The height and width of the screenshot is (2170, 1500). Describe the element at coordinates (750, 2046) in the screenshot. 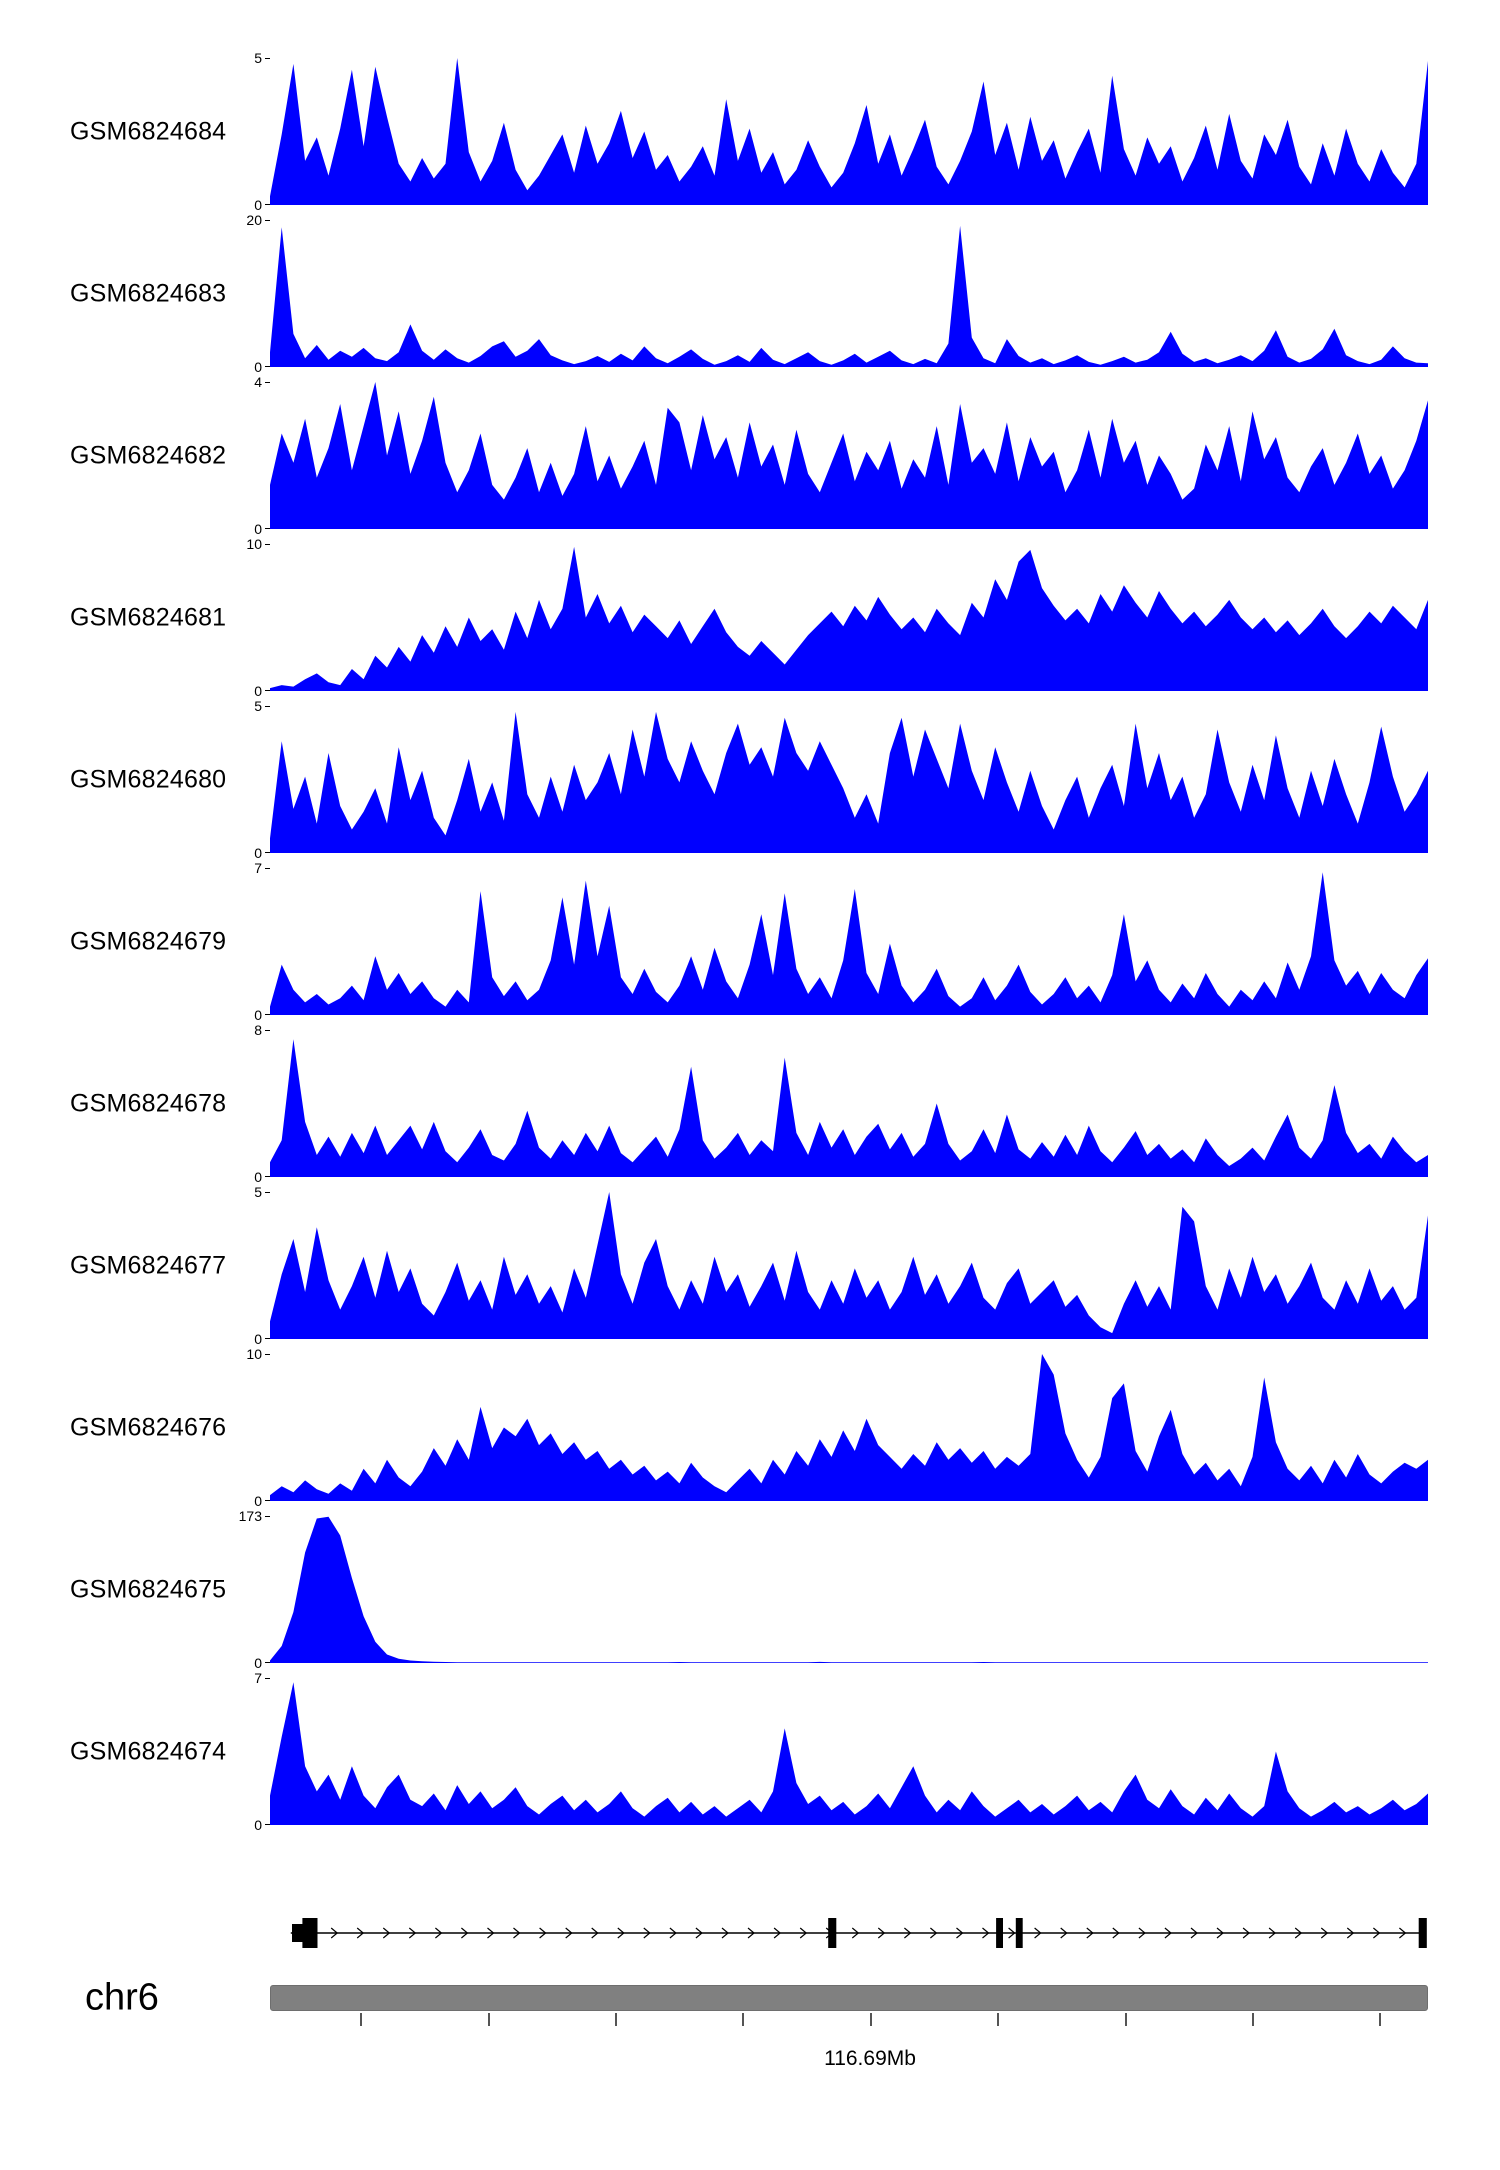

I see `genome-axis: 116.69Mb` at that location.